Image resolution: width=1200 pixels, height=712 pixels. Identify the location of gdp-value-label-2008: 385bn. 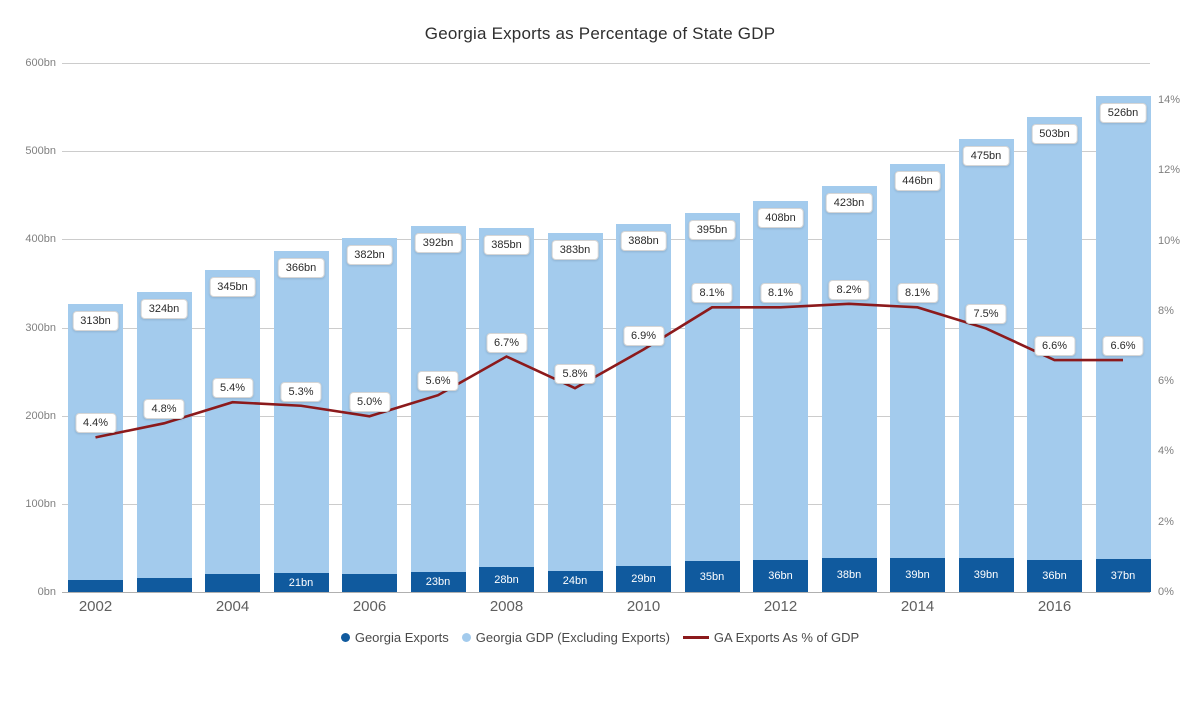
(506, 244).